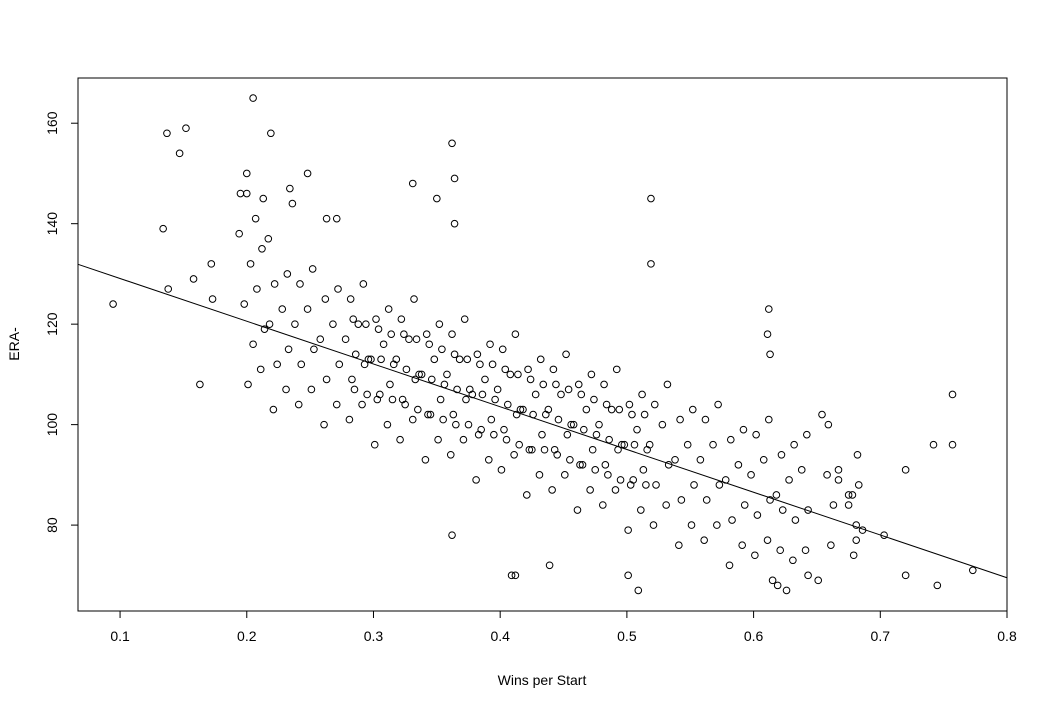 The width and height of the screenshot is (1048, 714). I want to click on y-tick-label: 120, so click(52, 324).